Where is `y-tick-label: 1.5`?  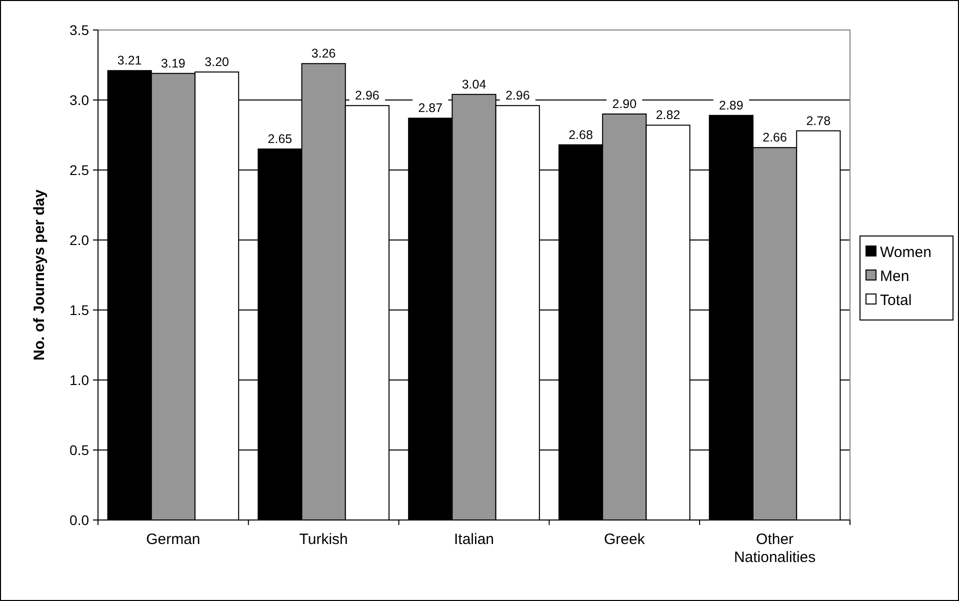
y-tick-label: 1.5 is located at coordinates (80, 310).